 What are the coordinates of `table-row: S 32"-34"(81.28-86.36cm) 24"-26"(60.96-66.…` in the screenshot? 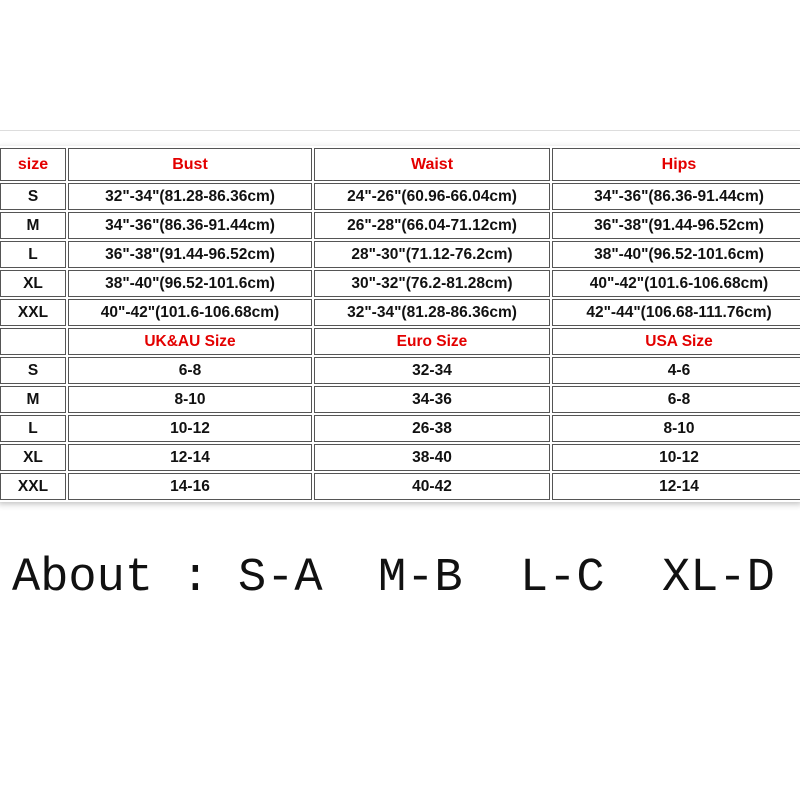 It's located at (400, 196).